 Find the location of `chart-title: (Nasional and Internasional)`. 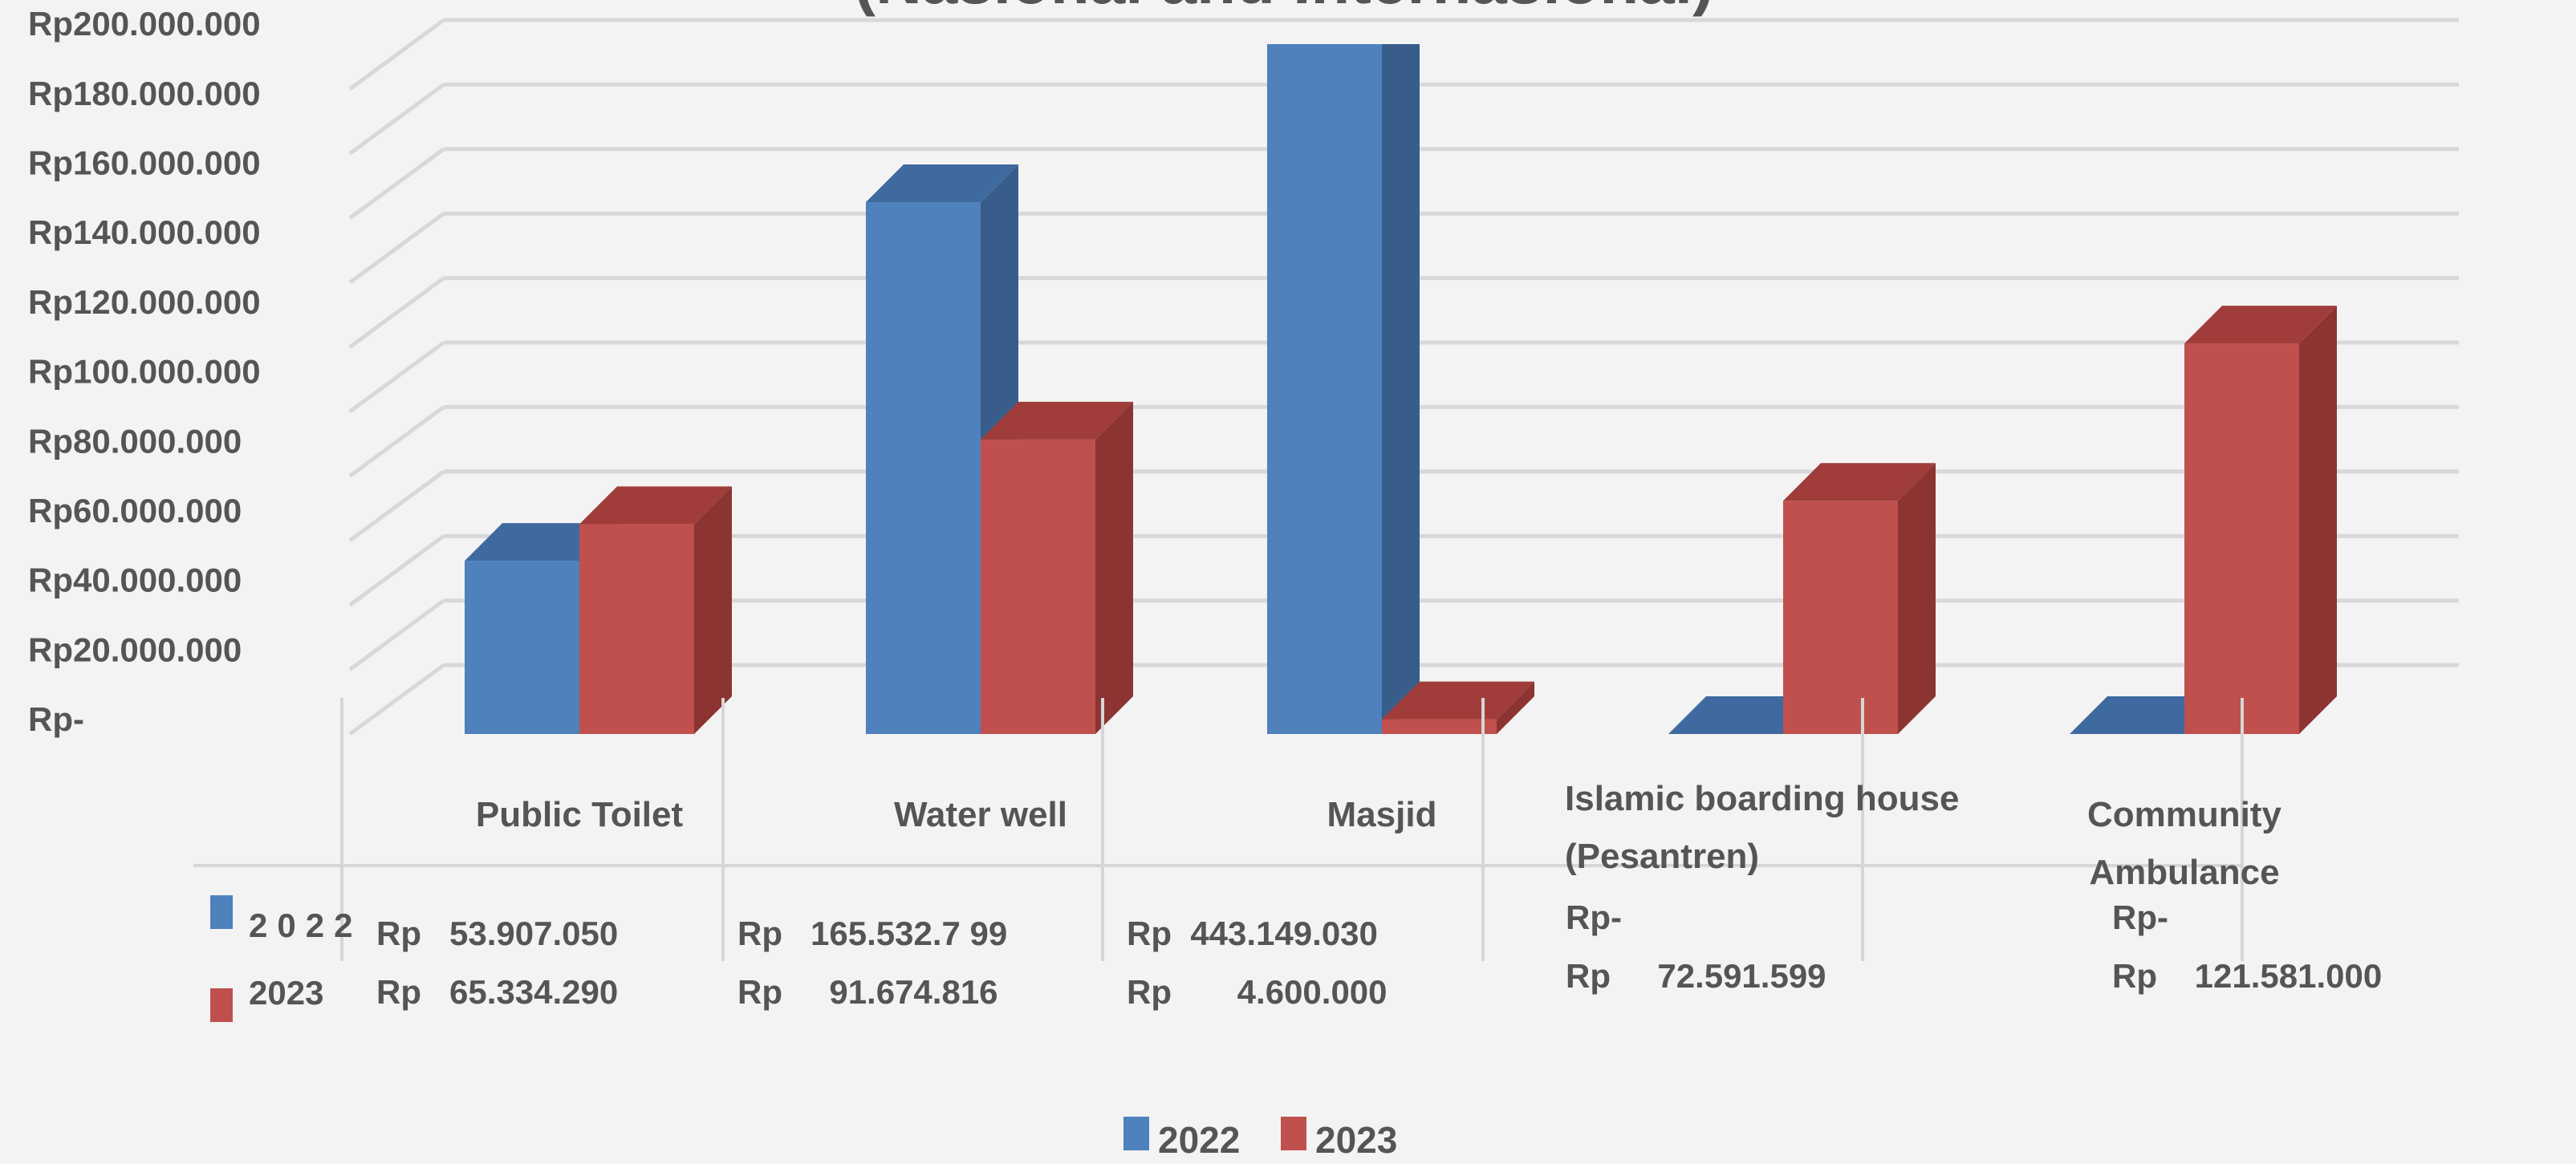

chart-title: (Nasional and Internasional) is located at coordinates (1283, 8).